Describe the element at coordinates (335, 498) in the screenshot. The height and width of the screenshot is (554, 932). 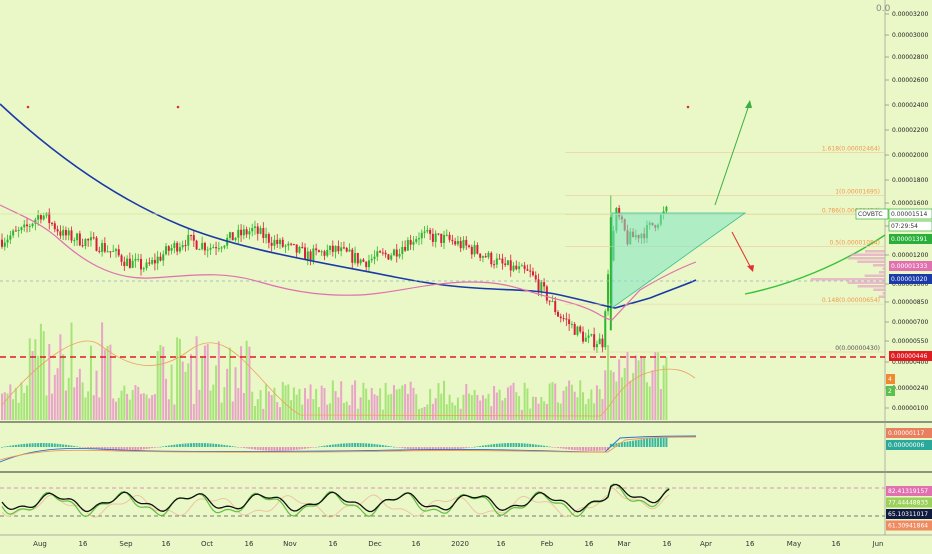
I see `rsi-line` at that location.